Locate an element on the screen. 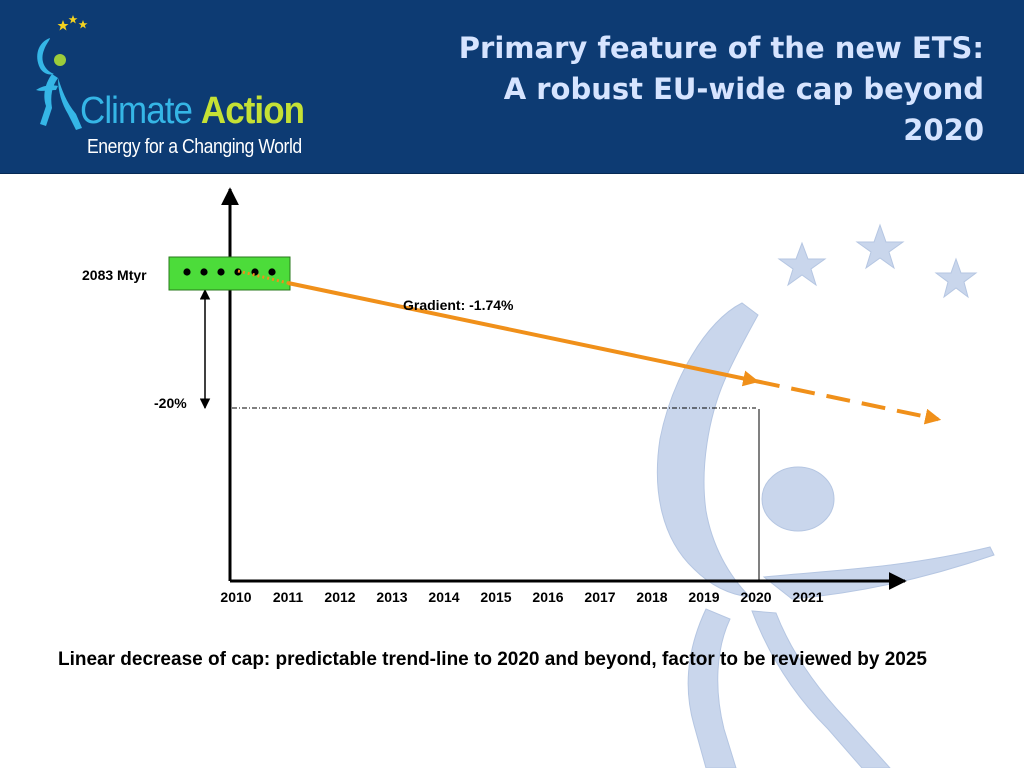 This screenshot has width=1024, height=768. x-tick-label: 2019 is located at coordinates (704, 597).